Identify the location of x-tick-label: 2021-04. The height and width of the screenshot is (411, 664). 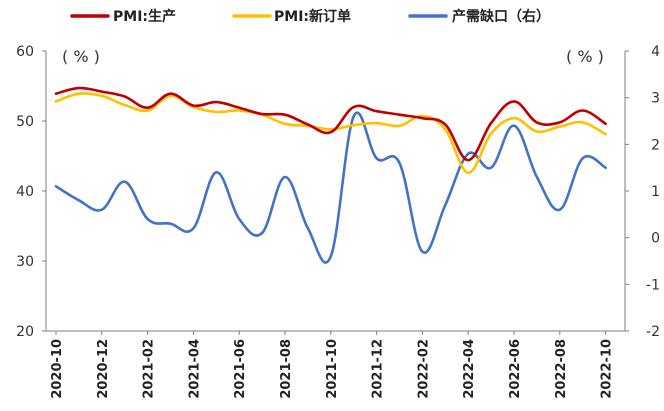
(194, 369).